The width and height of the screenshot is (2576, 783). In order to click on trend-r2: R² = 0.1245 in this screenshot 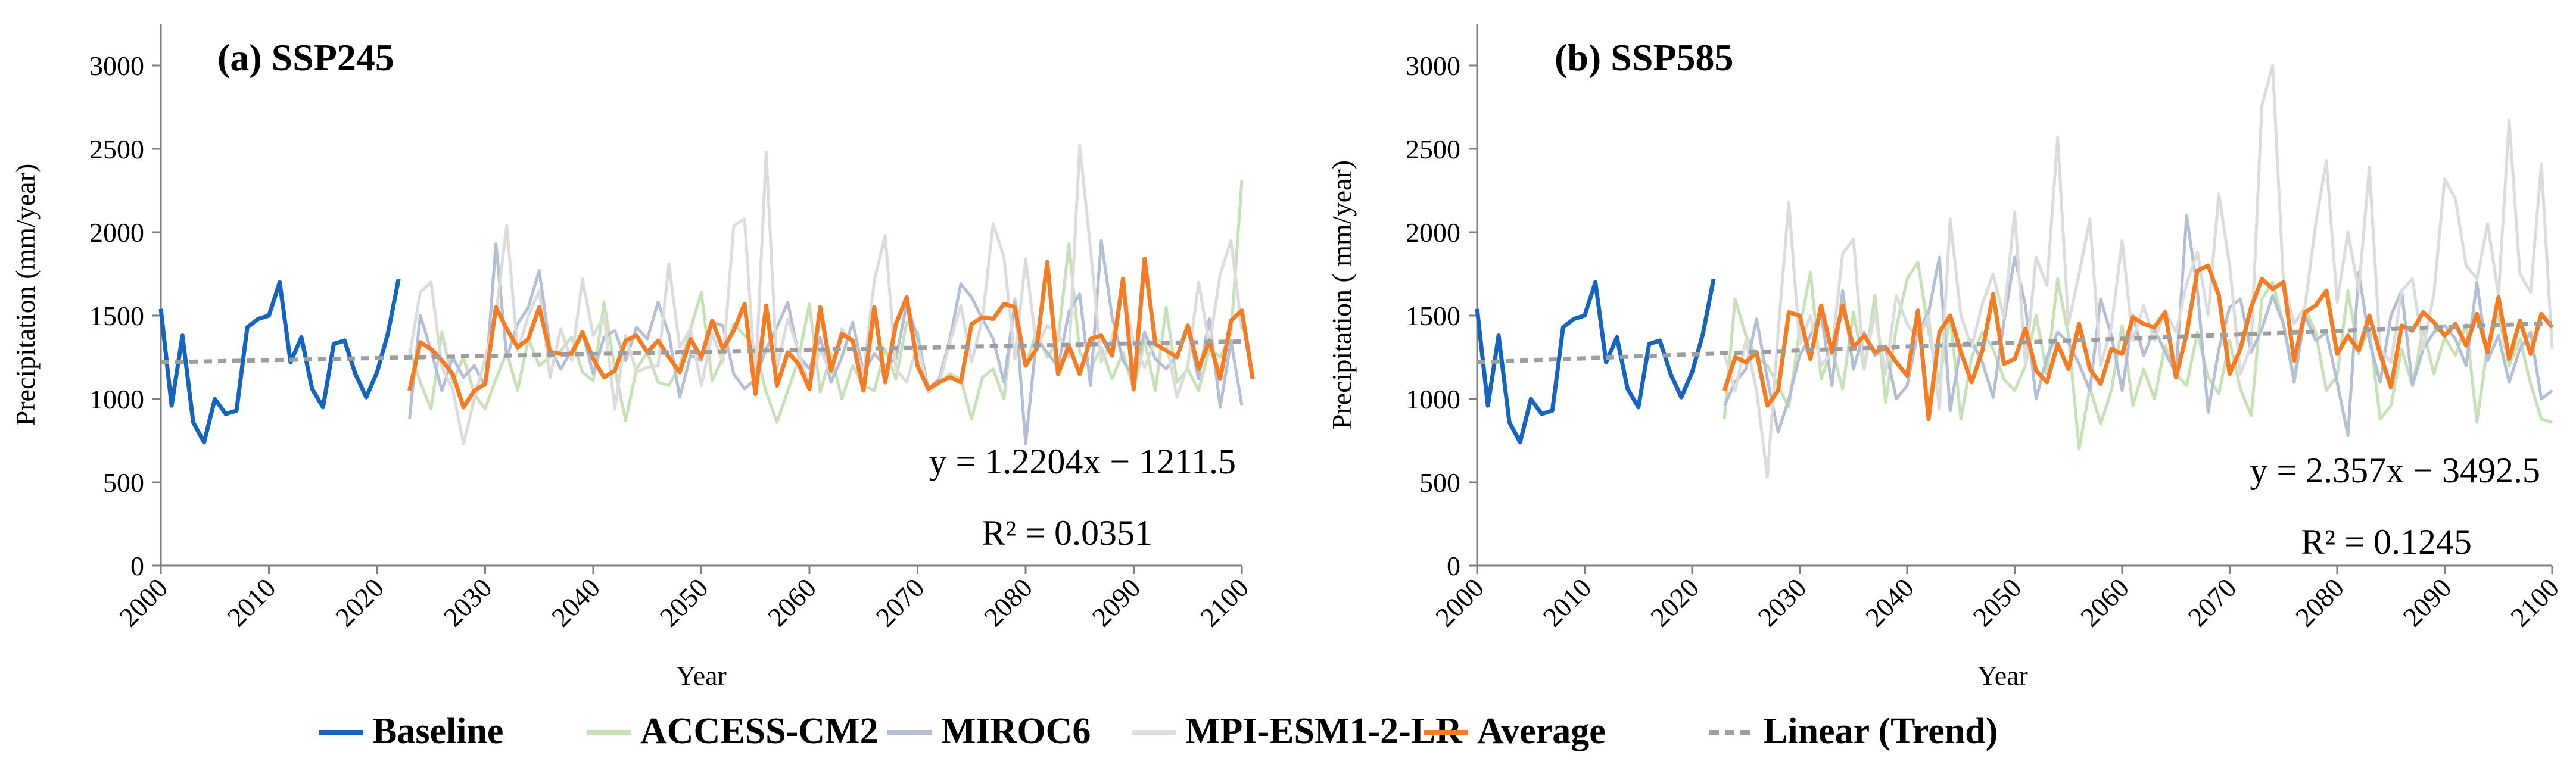, I will do `click(2386, 541)`.